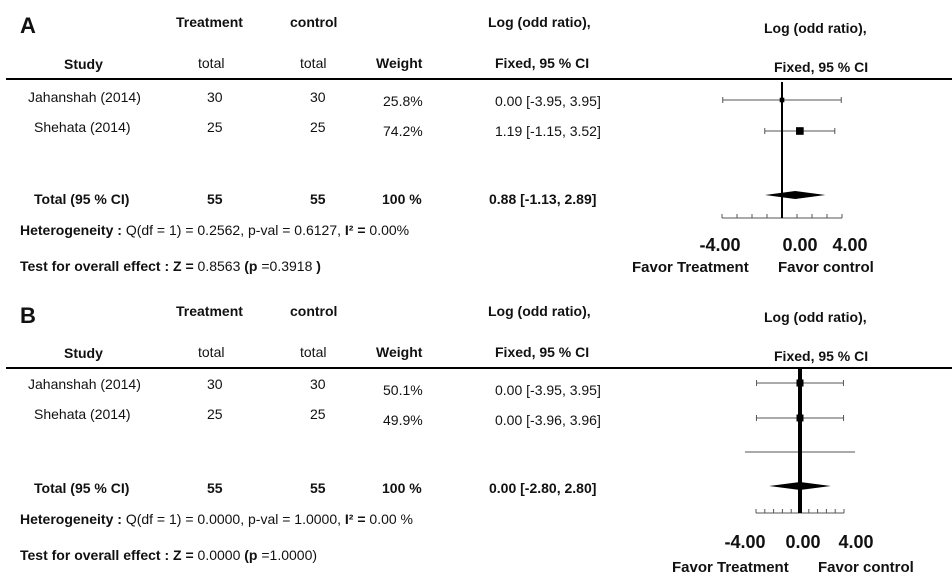 The height and width of the screenshot is (577, 952). Describe the element at coordinates (233, 519) in the screenshot. I see `heterogeneity-text: Q(df = 1) = 0.0000, p-val = 1.0000,` at that location.